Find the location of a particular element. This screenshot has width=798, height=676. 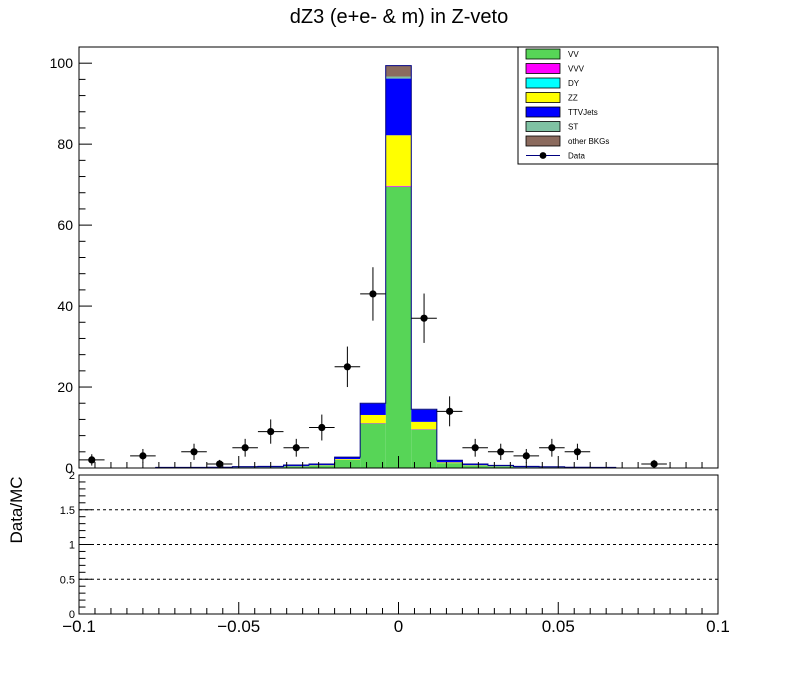

y-tick-label-5: 100 is located at coordinates (62, 63).